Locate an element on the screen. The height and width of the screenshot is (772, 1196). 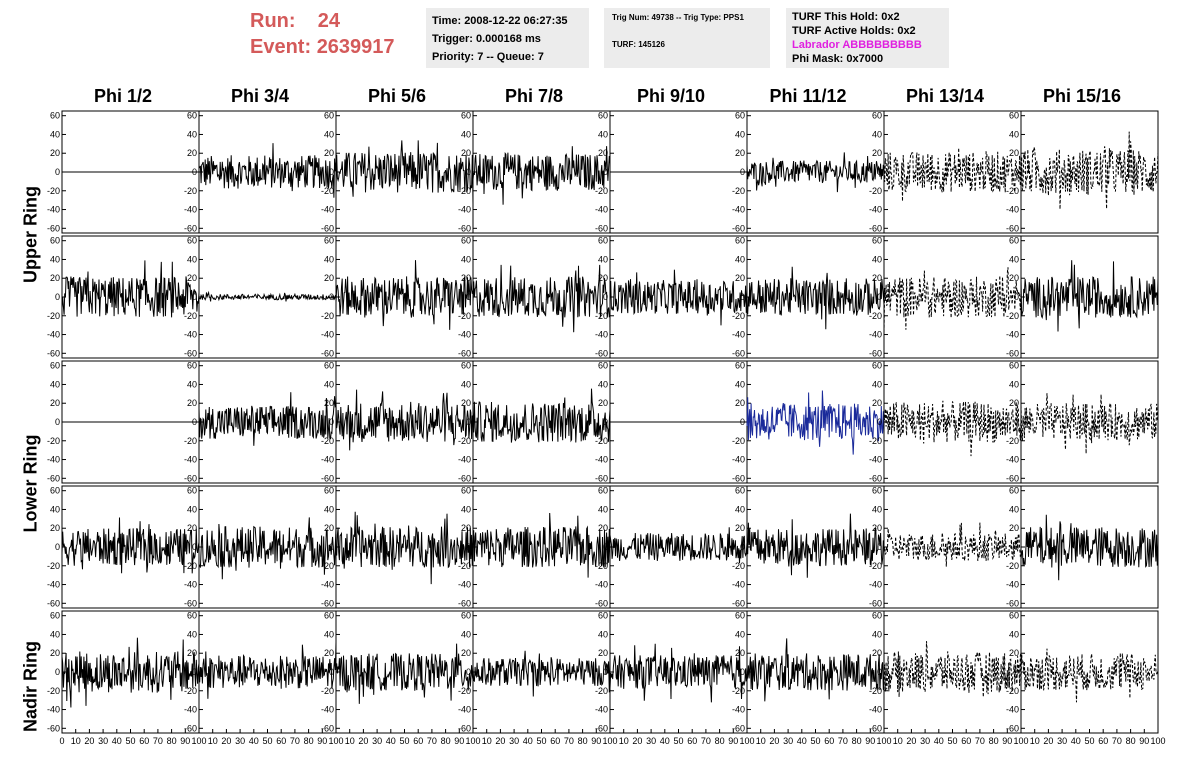
trigger-line: Trigger: 0.000168 ms is located at coordinates (486, 39).